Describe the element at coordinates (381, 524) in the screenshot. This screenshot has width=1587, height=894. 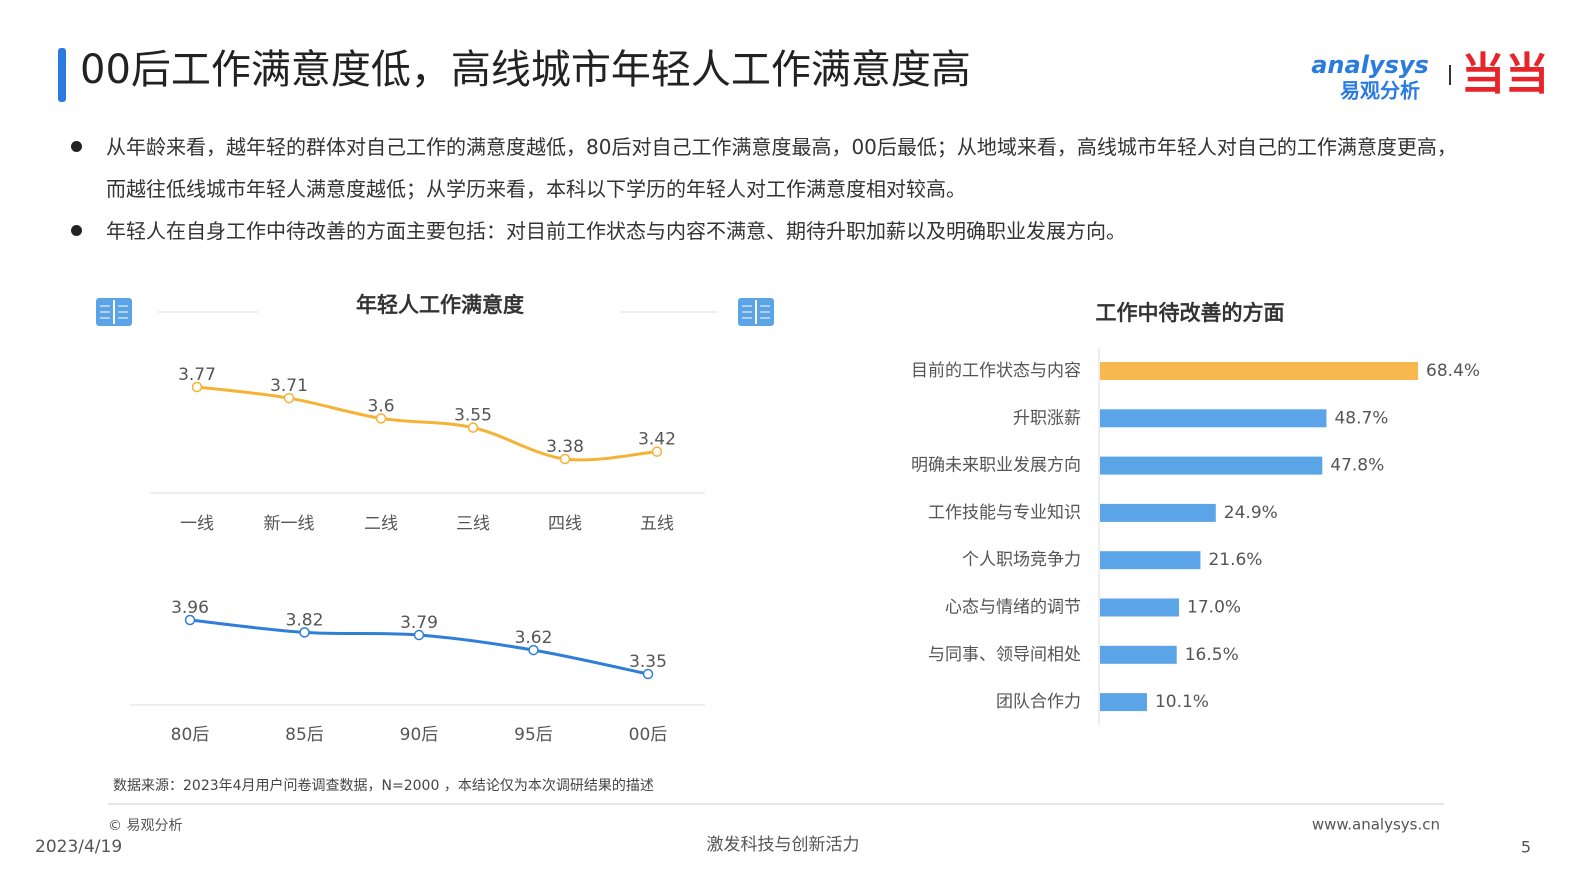
I see `x-tick-label: 二线` at that location.